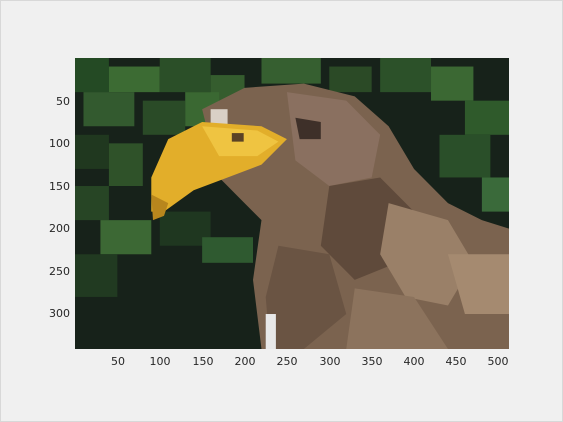 The height and width of the screenshot is (422, 563). I want to click on x-tick-label: 200, so click(245, 362).